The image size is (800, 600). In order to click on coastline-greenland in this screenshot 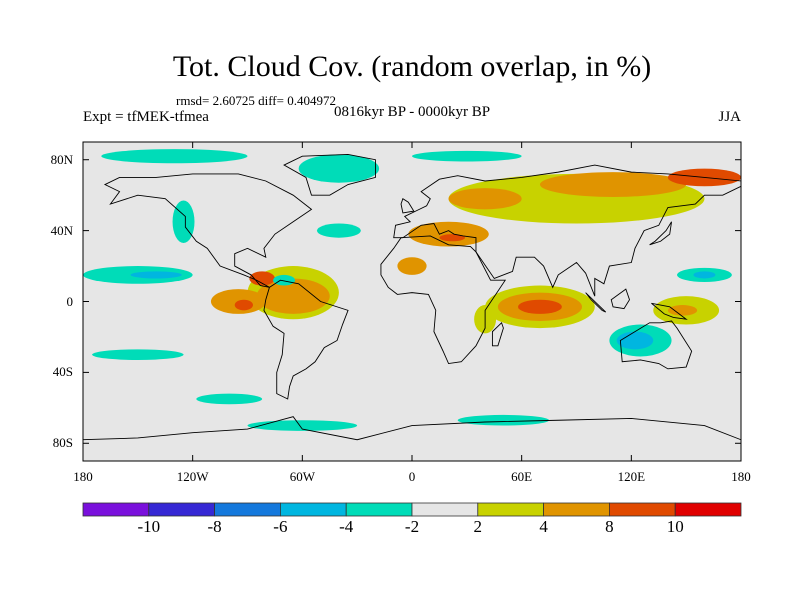, I will do `click(329, 174)`.